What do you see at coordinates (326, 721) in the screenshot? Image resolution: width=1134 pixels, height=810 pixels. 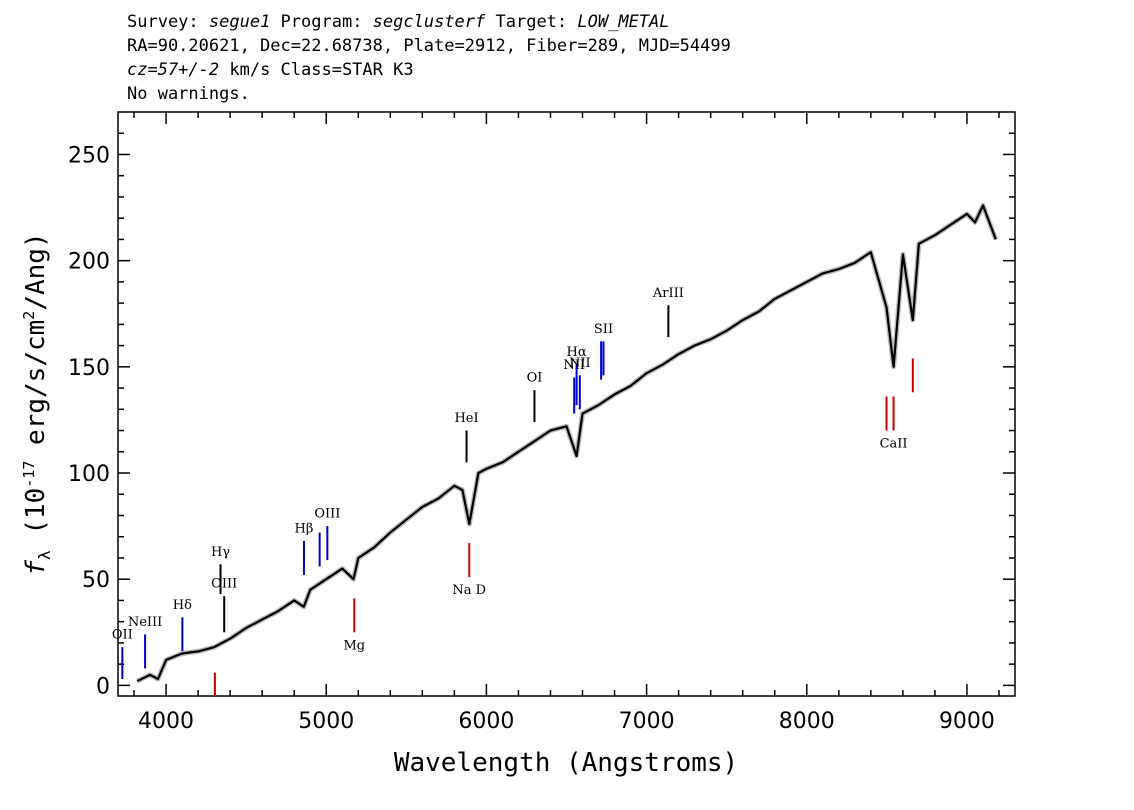 I see `x-tick-label: 5000` at bounding box center [326, 721].